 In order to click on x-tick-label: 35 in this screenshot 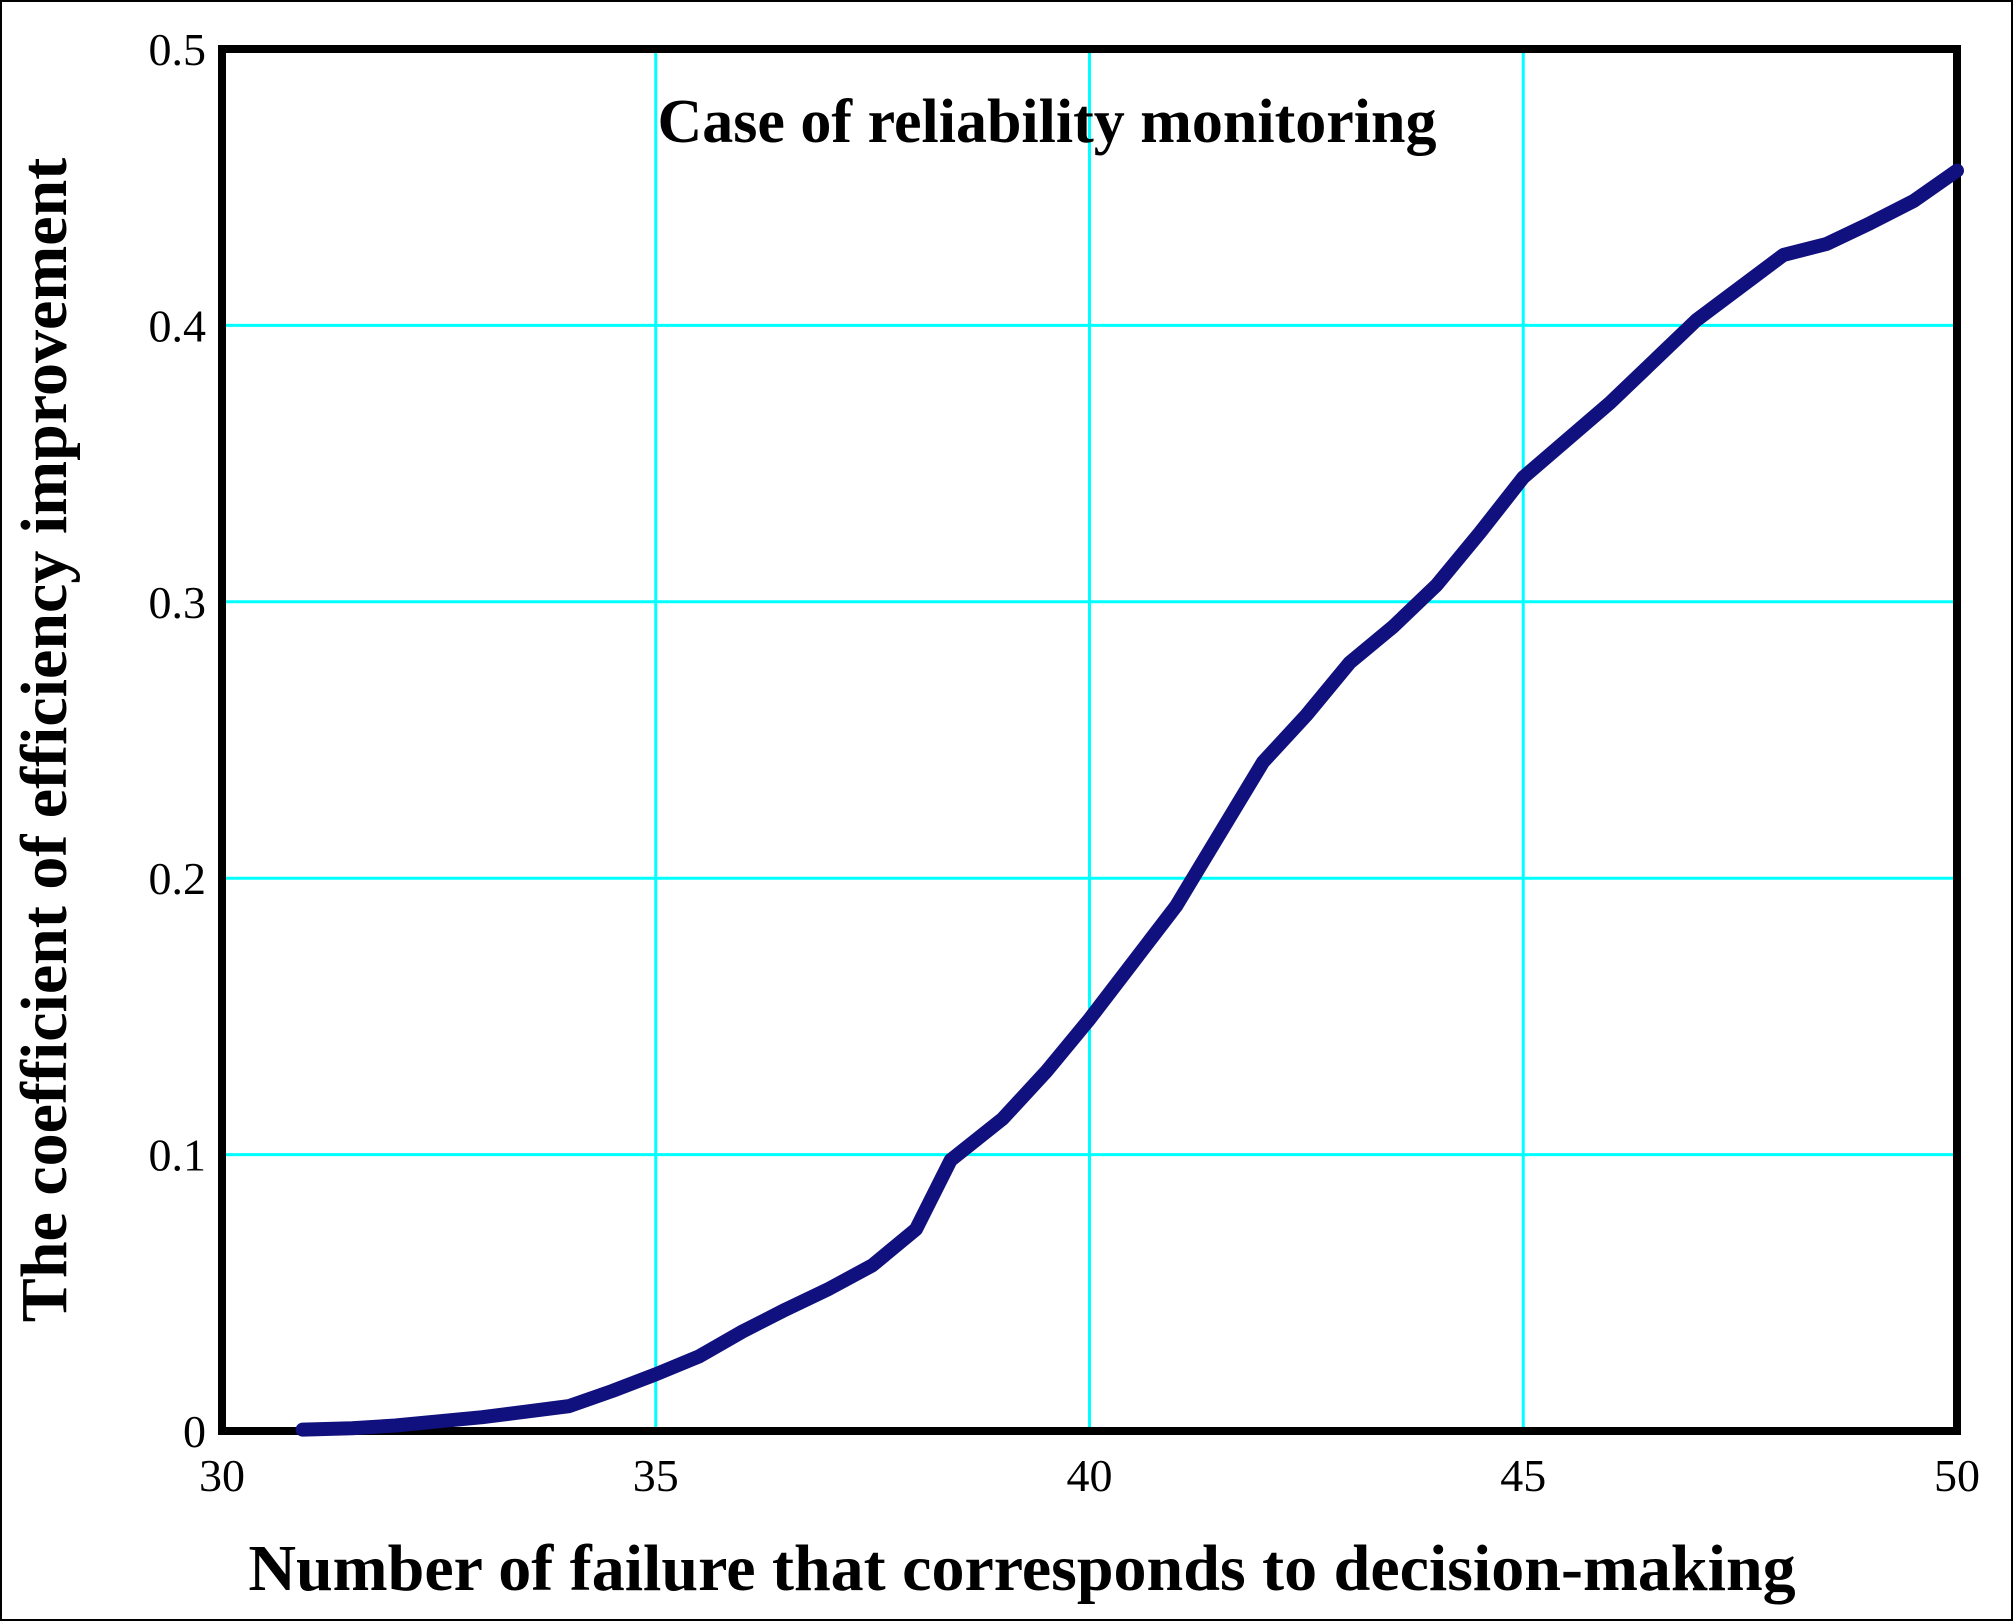, I will do `click(656, 1475)`.